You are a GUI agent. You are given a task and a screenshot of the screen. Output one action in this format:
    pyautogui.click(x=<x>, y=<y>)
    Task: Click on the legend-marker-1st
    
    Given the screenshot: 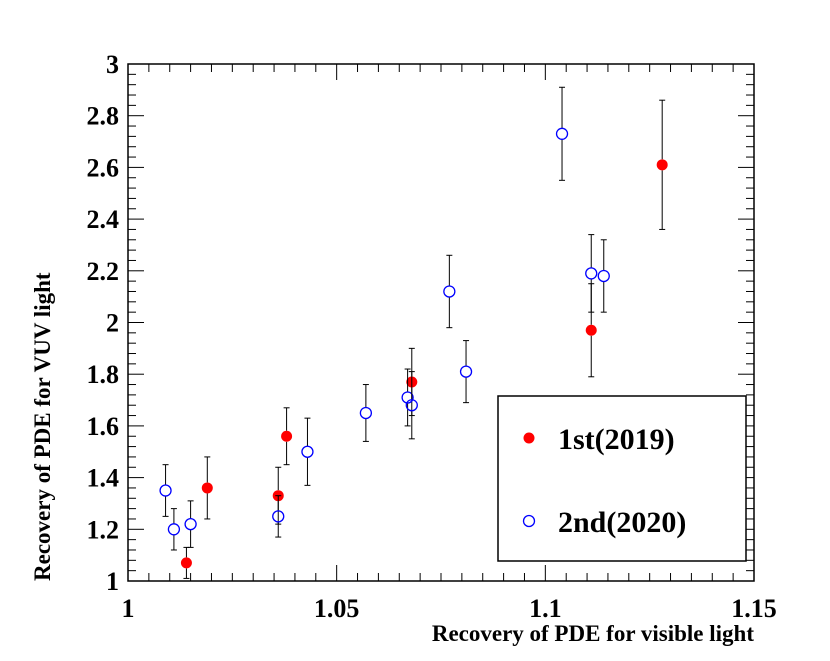 What is the action you would take?
    pyautogui.click(x=529, y=438)
    